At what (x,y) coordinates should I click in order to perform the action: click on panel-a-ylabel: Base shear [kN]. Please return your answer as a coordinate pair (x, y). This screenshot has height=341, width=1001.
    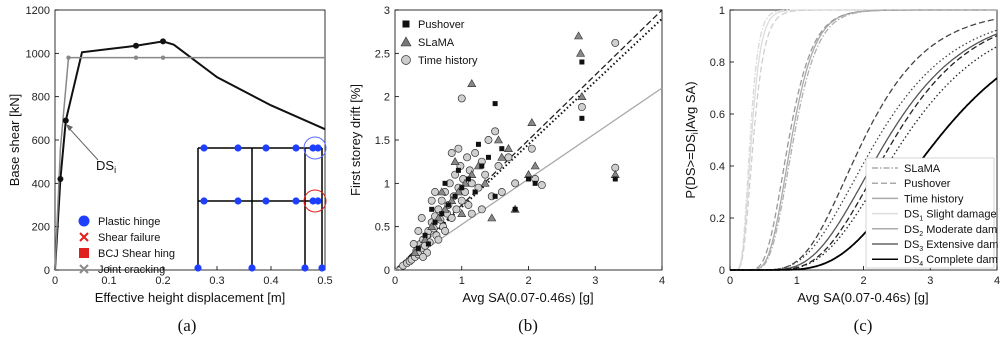
    Looking at the image, I should click on (14, 140).